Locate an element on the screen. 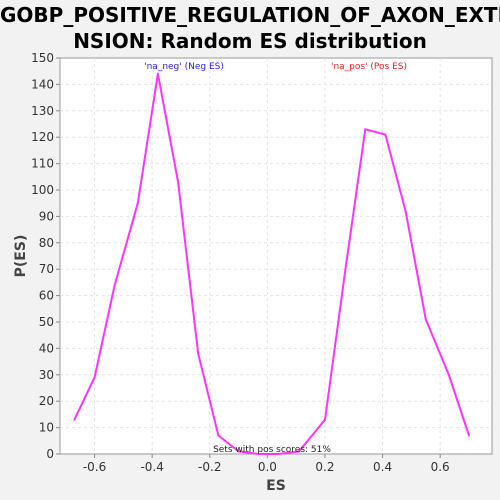  x-axis-ticks: -0.6 -0.4 -0.2 0.0 0.2 0.4 0.6 is located at coordinates (266, 464).